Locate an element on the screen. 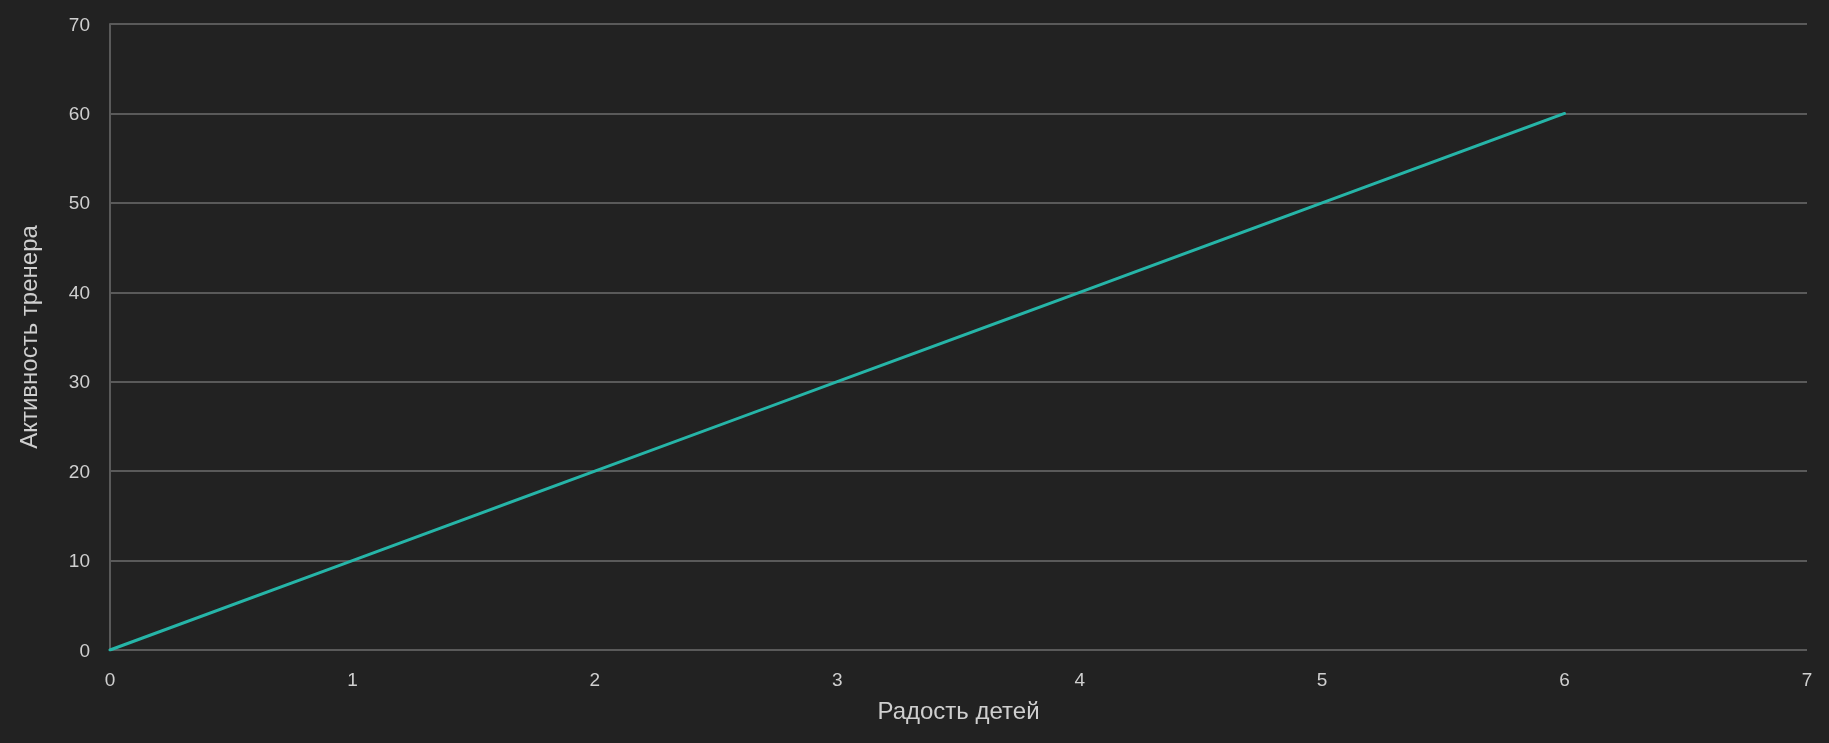 The height and width of the screenshot is (743, 1829). y-tick-label: 40 is located at coordinates (79, 292).